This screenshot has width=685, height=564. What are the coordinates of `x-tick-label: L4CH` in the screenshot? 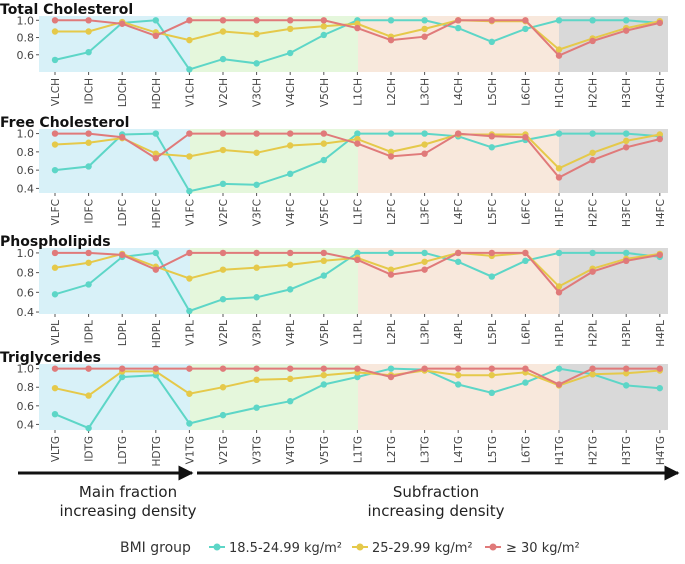 It's located at (459, 92).